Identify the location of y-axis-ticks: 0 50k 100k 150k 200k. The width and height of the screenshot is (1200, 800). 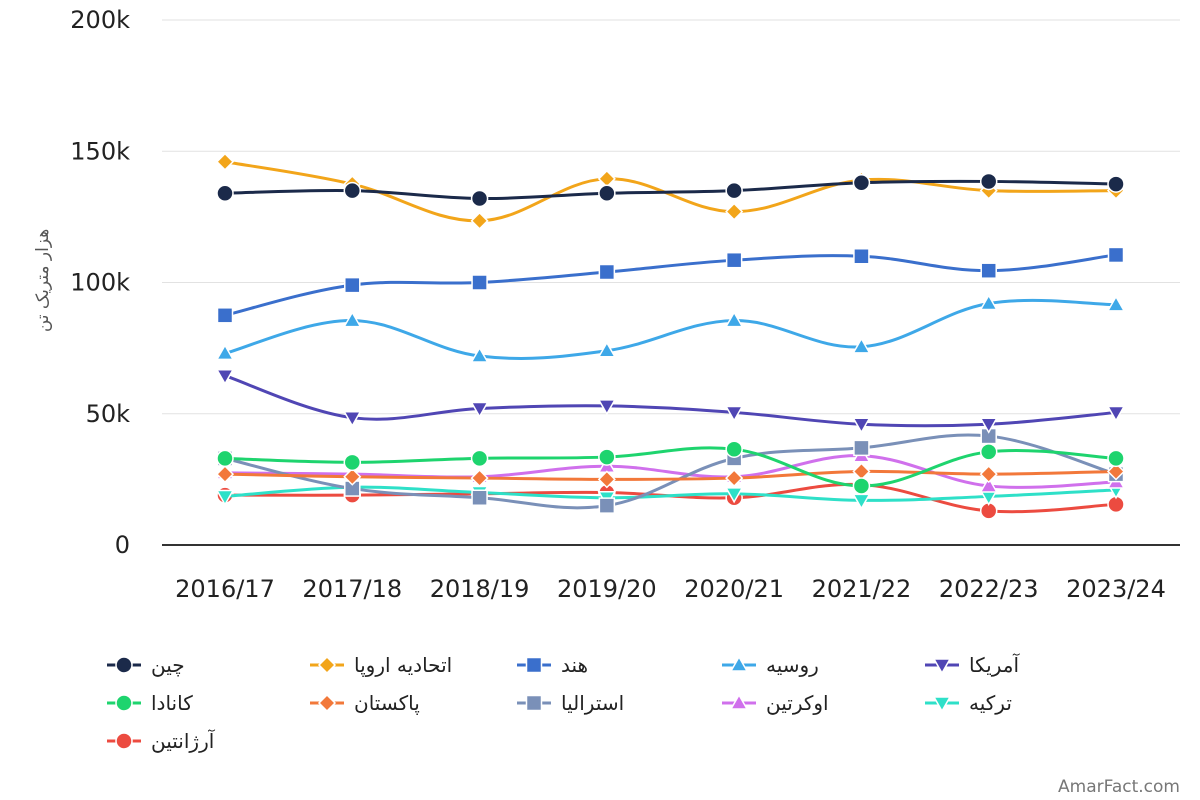
(100, 282).